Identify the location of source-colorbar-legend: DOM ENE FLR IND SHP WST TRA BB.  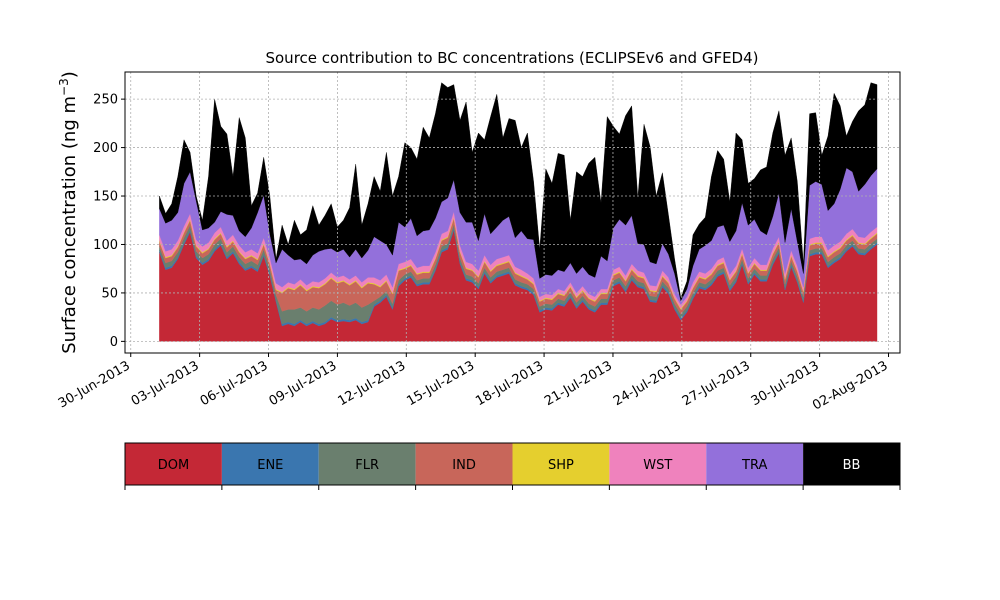
(512, 466).